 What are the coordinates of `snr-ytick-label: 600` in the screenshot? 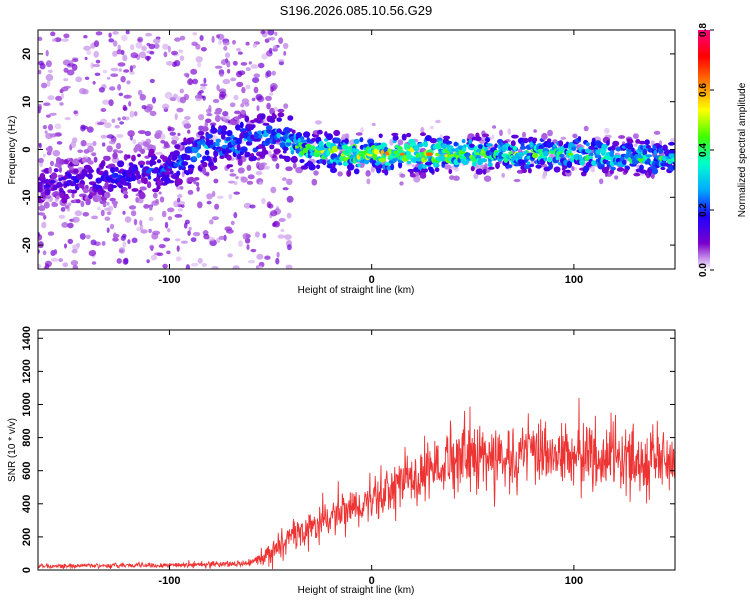 It's located at (27, 471).